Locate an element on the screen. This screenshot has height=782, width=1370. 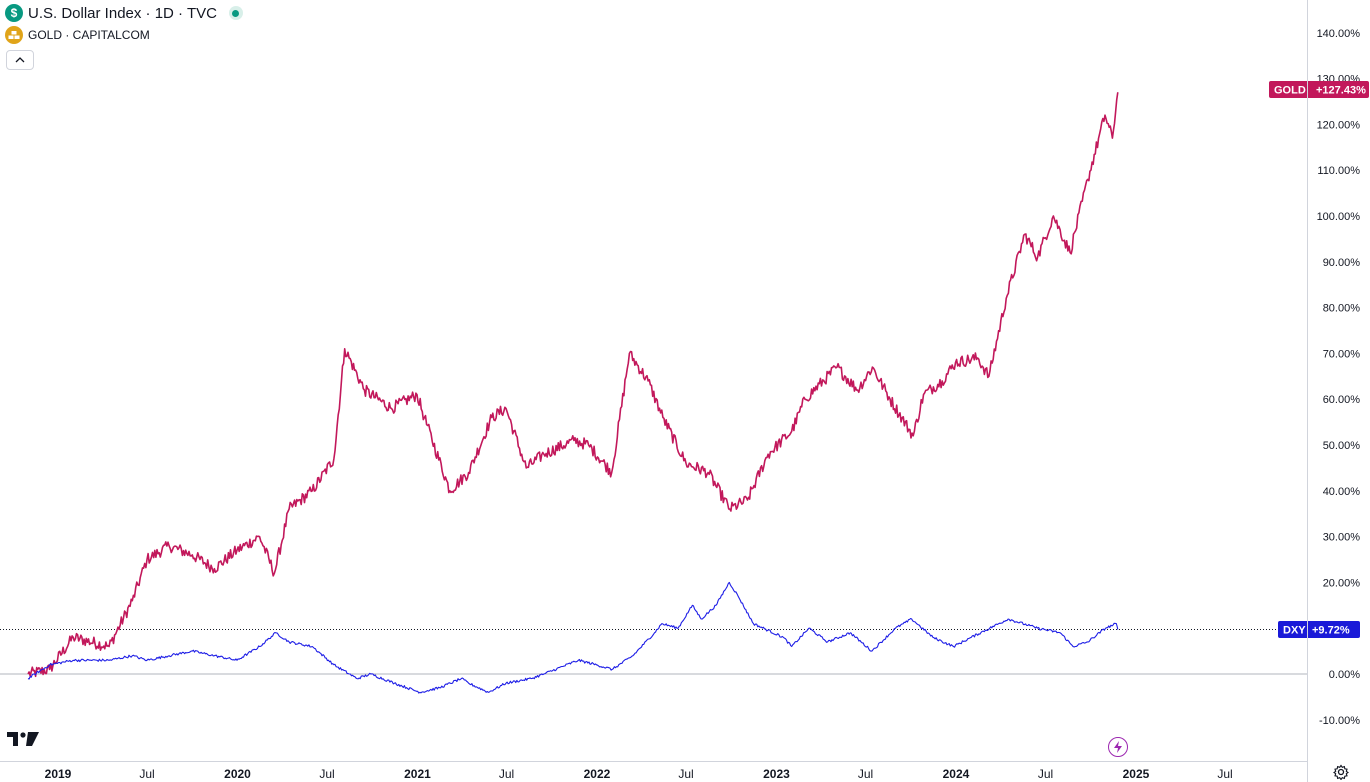
price-axis-border is located at coordinates (1307, 391).